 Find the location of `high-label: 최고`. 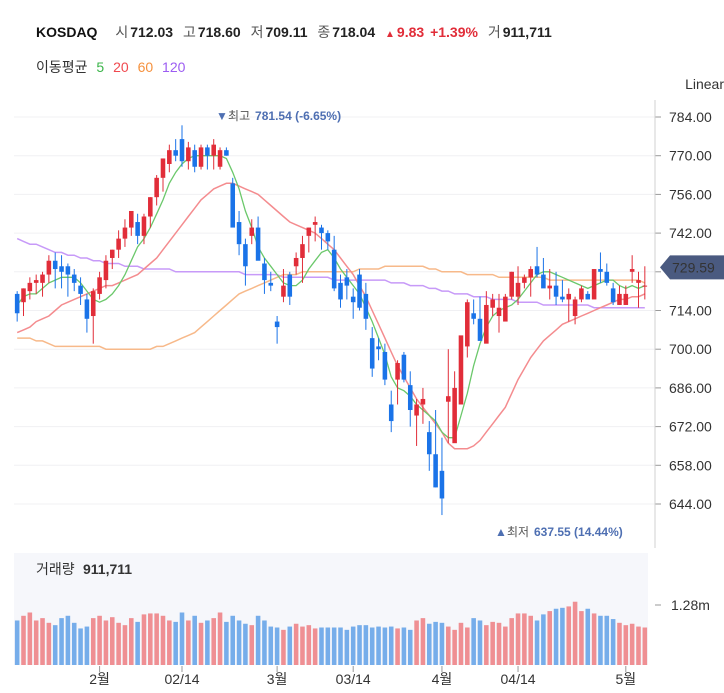

high-label: 최고 is located at coordinates (239, 116).